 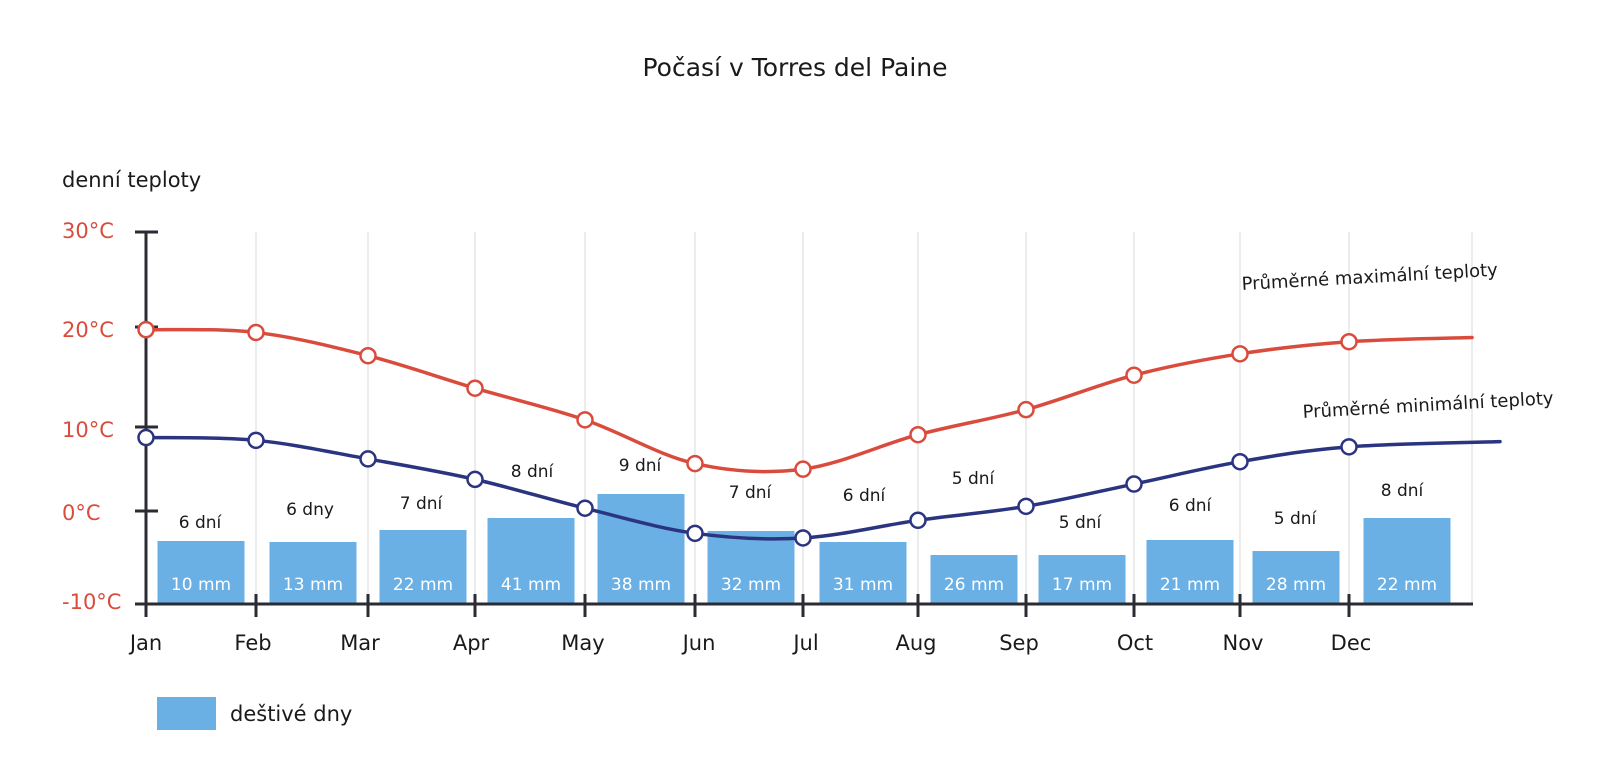 What do you see at coordinates (360, 643) in the screenshot?
I see `x-tick-label: Mar` at bounding box center [360, 643].